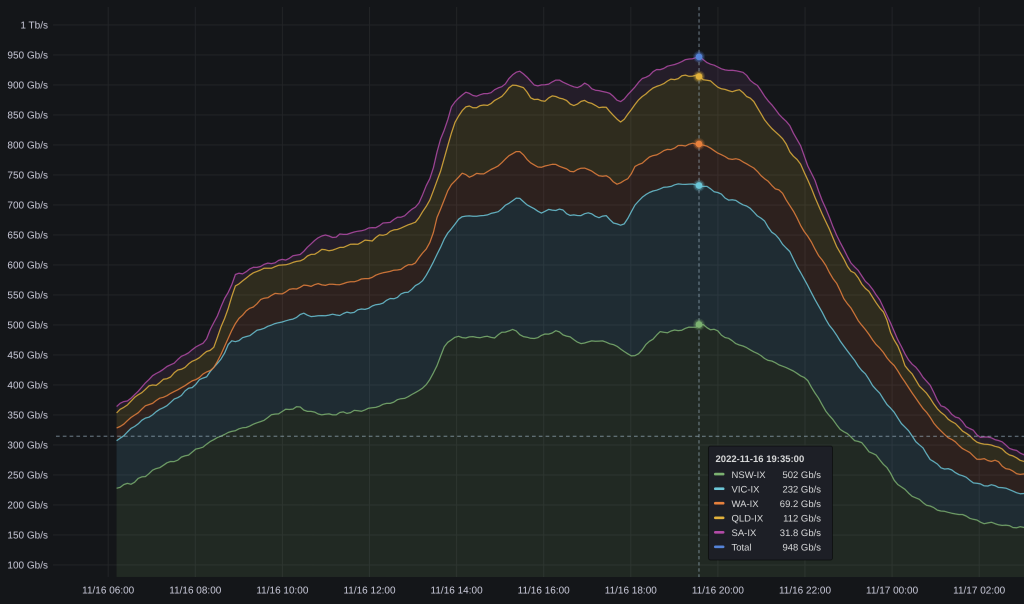  What do you see at coordinates (805, 591) in the screenshot?
I see `svg-text: 11/16 22:00` at bounding box center [805, 591].